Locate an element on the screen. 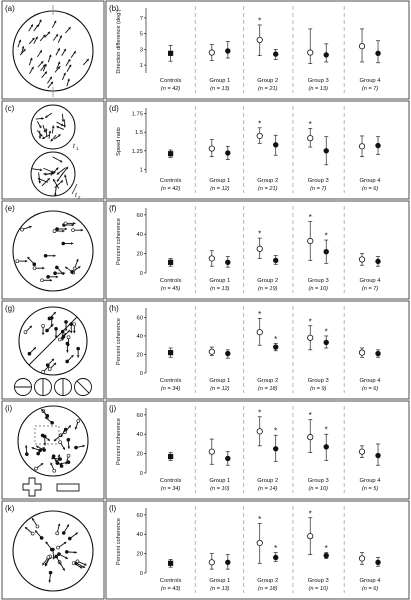 The width and height of the screenshot is (411, 600). y-axis-label: Percent coherence is located at coordinates (119, 241).